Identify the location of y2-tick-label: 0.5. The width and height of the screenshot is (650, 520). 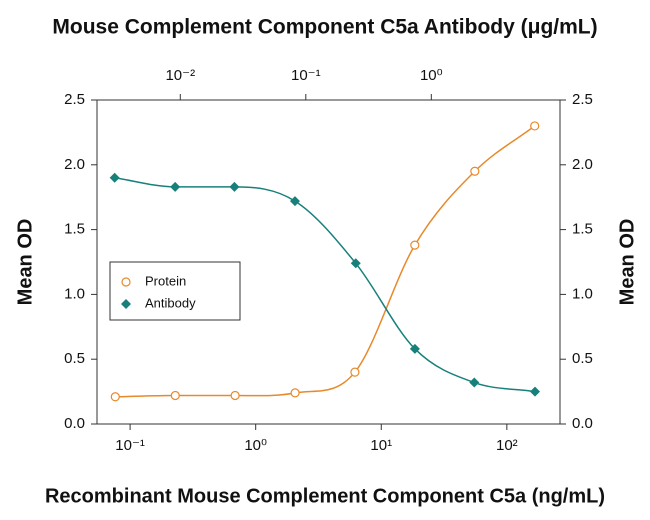
(582, 358).